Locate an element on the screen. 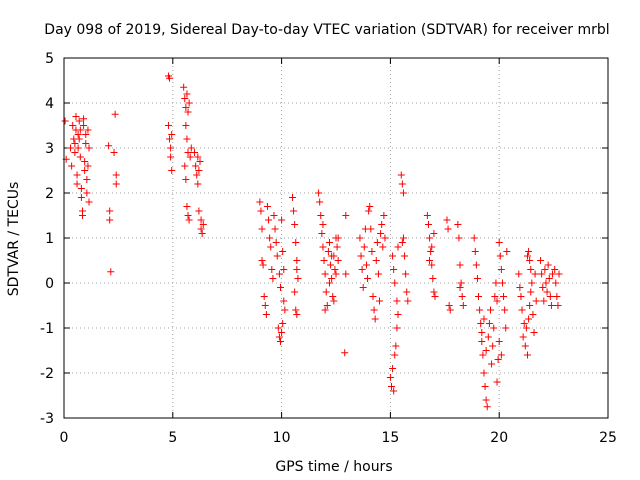 This screenshot has height=480, width=640. x-tick-label: 0 is located at coordinates (64, 438).